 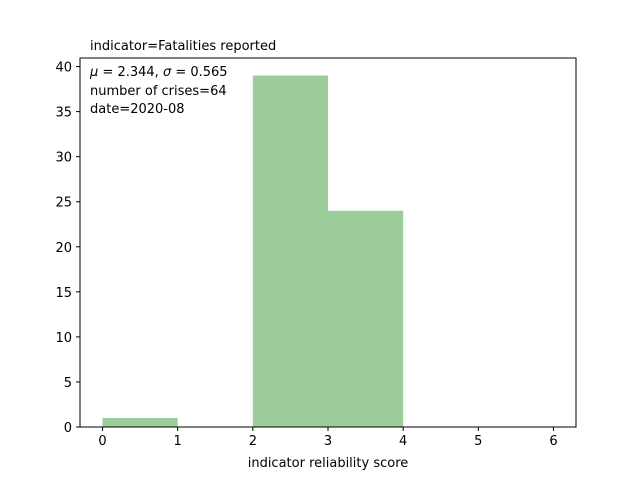 I want to click on crises-count-annotation: number of crises=64, so click(x=158, y=91).